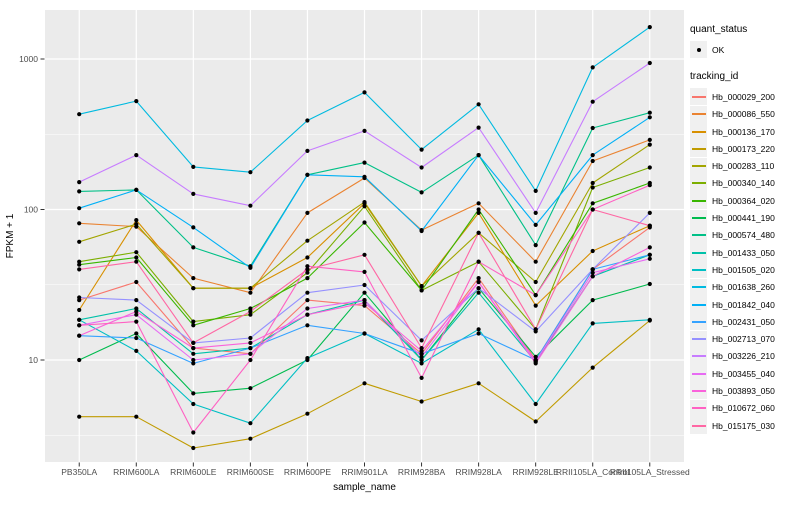 The height and width of the screenshot is (505, 800). I want to click on legend-item-Hb_001433_050: Hb_001433_050, so click(745, 253).